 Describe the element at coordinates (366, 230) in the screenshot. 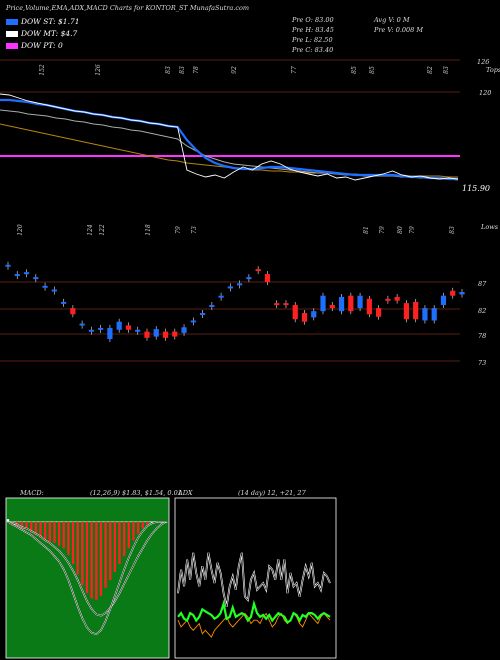

I see `candle-top-label: 81` at that location.